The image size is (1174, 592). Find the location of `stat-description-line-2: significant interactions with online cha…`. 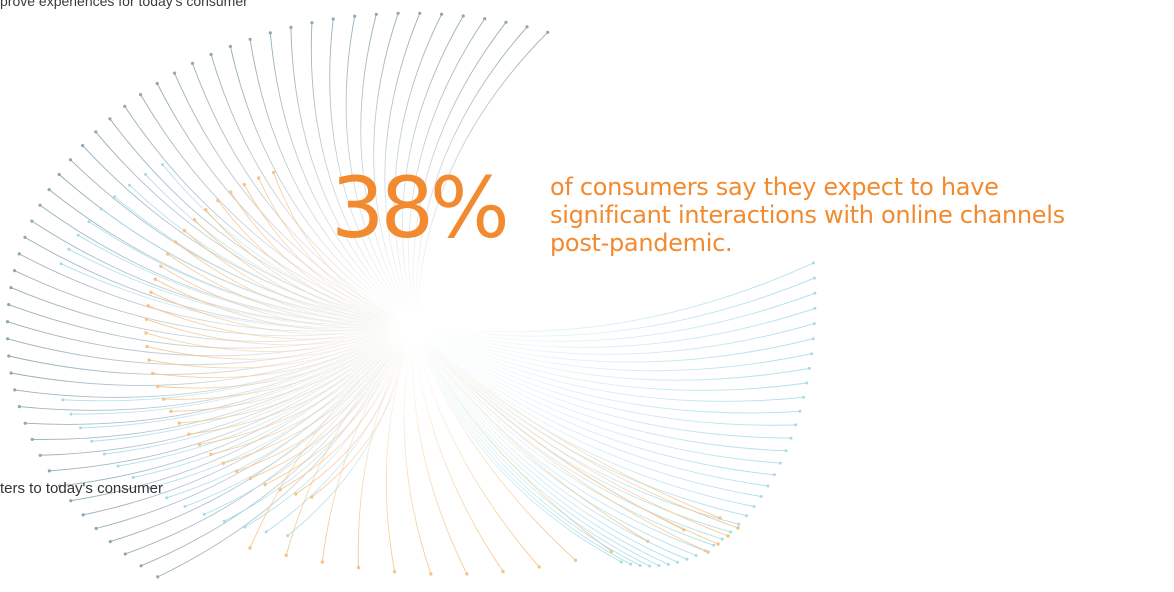

stat-description-line-2: significant interactions with online cha… is located at coordinates (807, 215).